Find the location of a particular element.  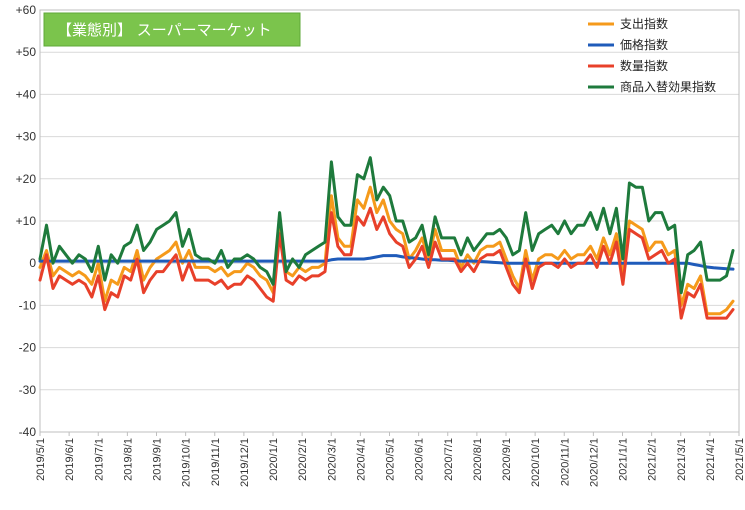

y-tick-label: -10 is located at coordinates (28, 305).